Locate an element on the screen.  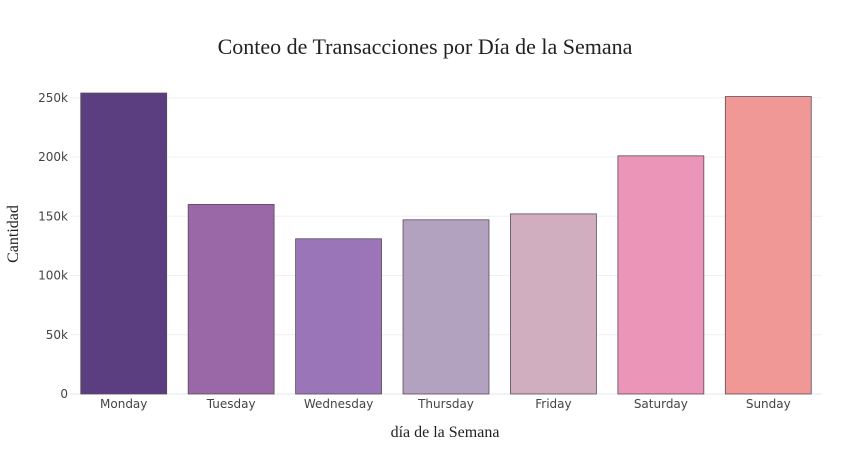
x-tick-label: Friday is located at coordinates (553, 404).